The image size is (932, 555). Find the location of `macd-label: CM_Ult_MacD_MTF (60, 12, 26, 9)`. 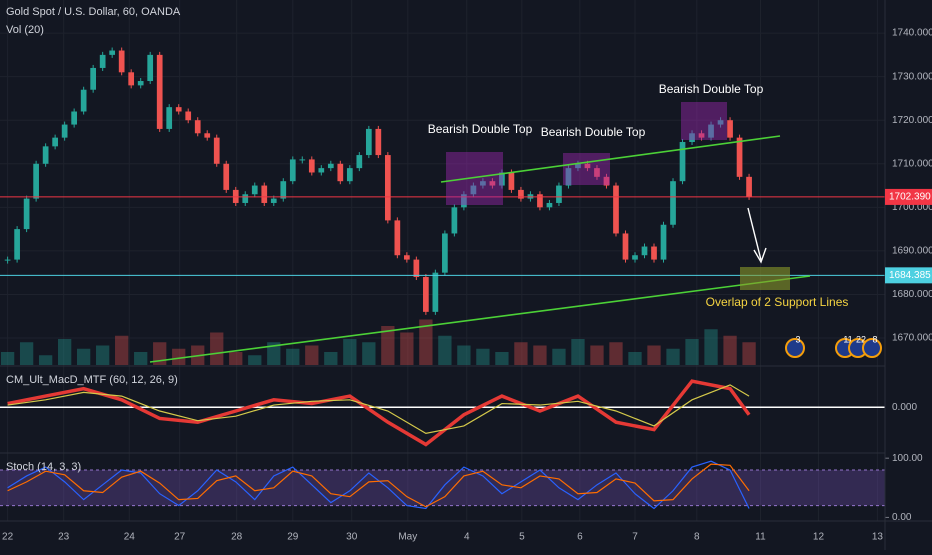

macd-label: CM_Ult_MacD_MTF (60, 12, 26, 9) is located at coordinates (92, 380).